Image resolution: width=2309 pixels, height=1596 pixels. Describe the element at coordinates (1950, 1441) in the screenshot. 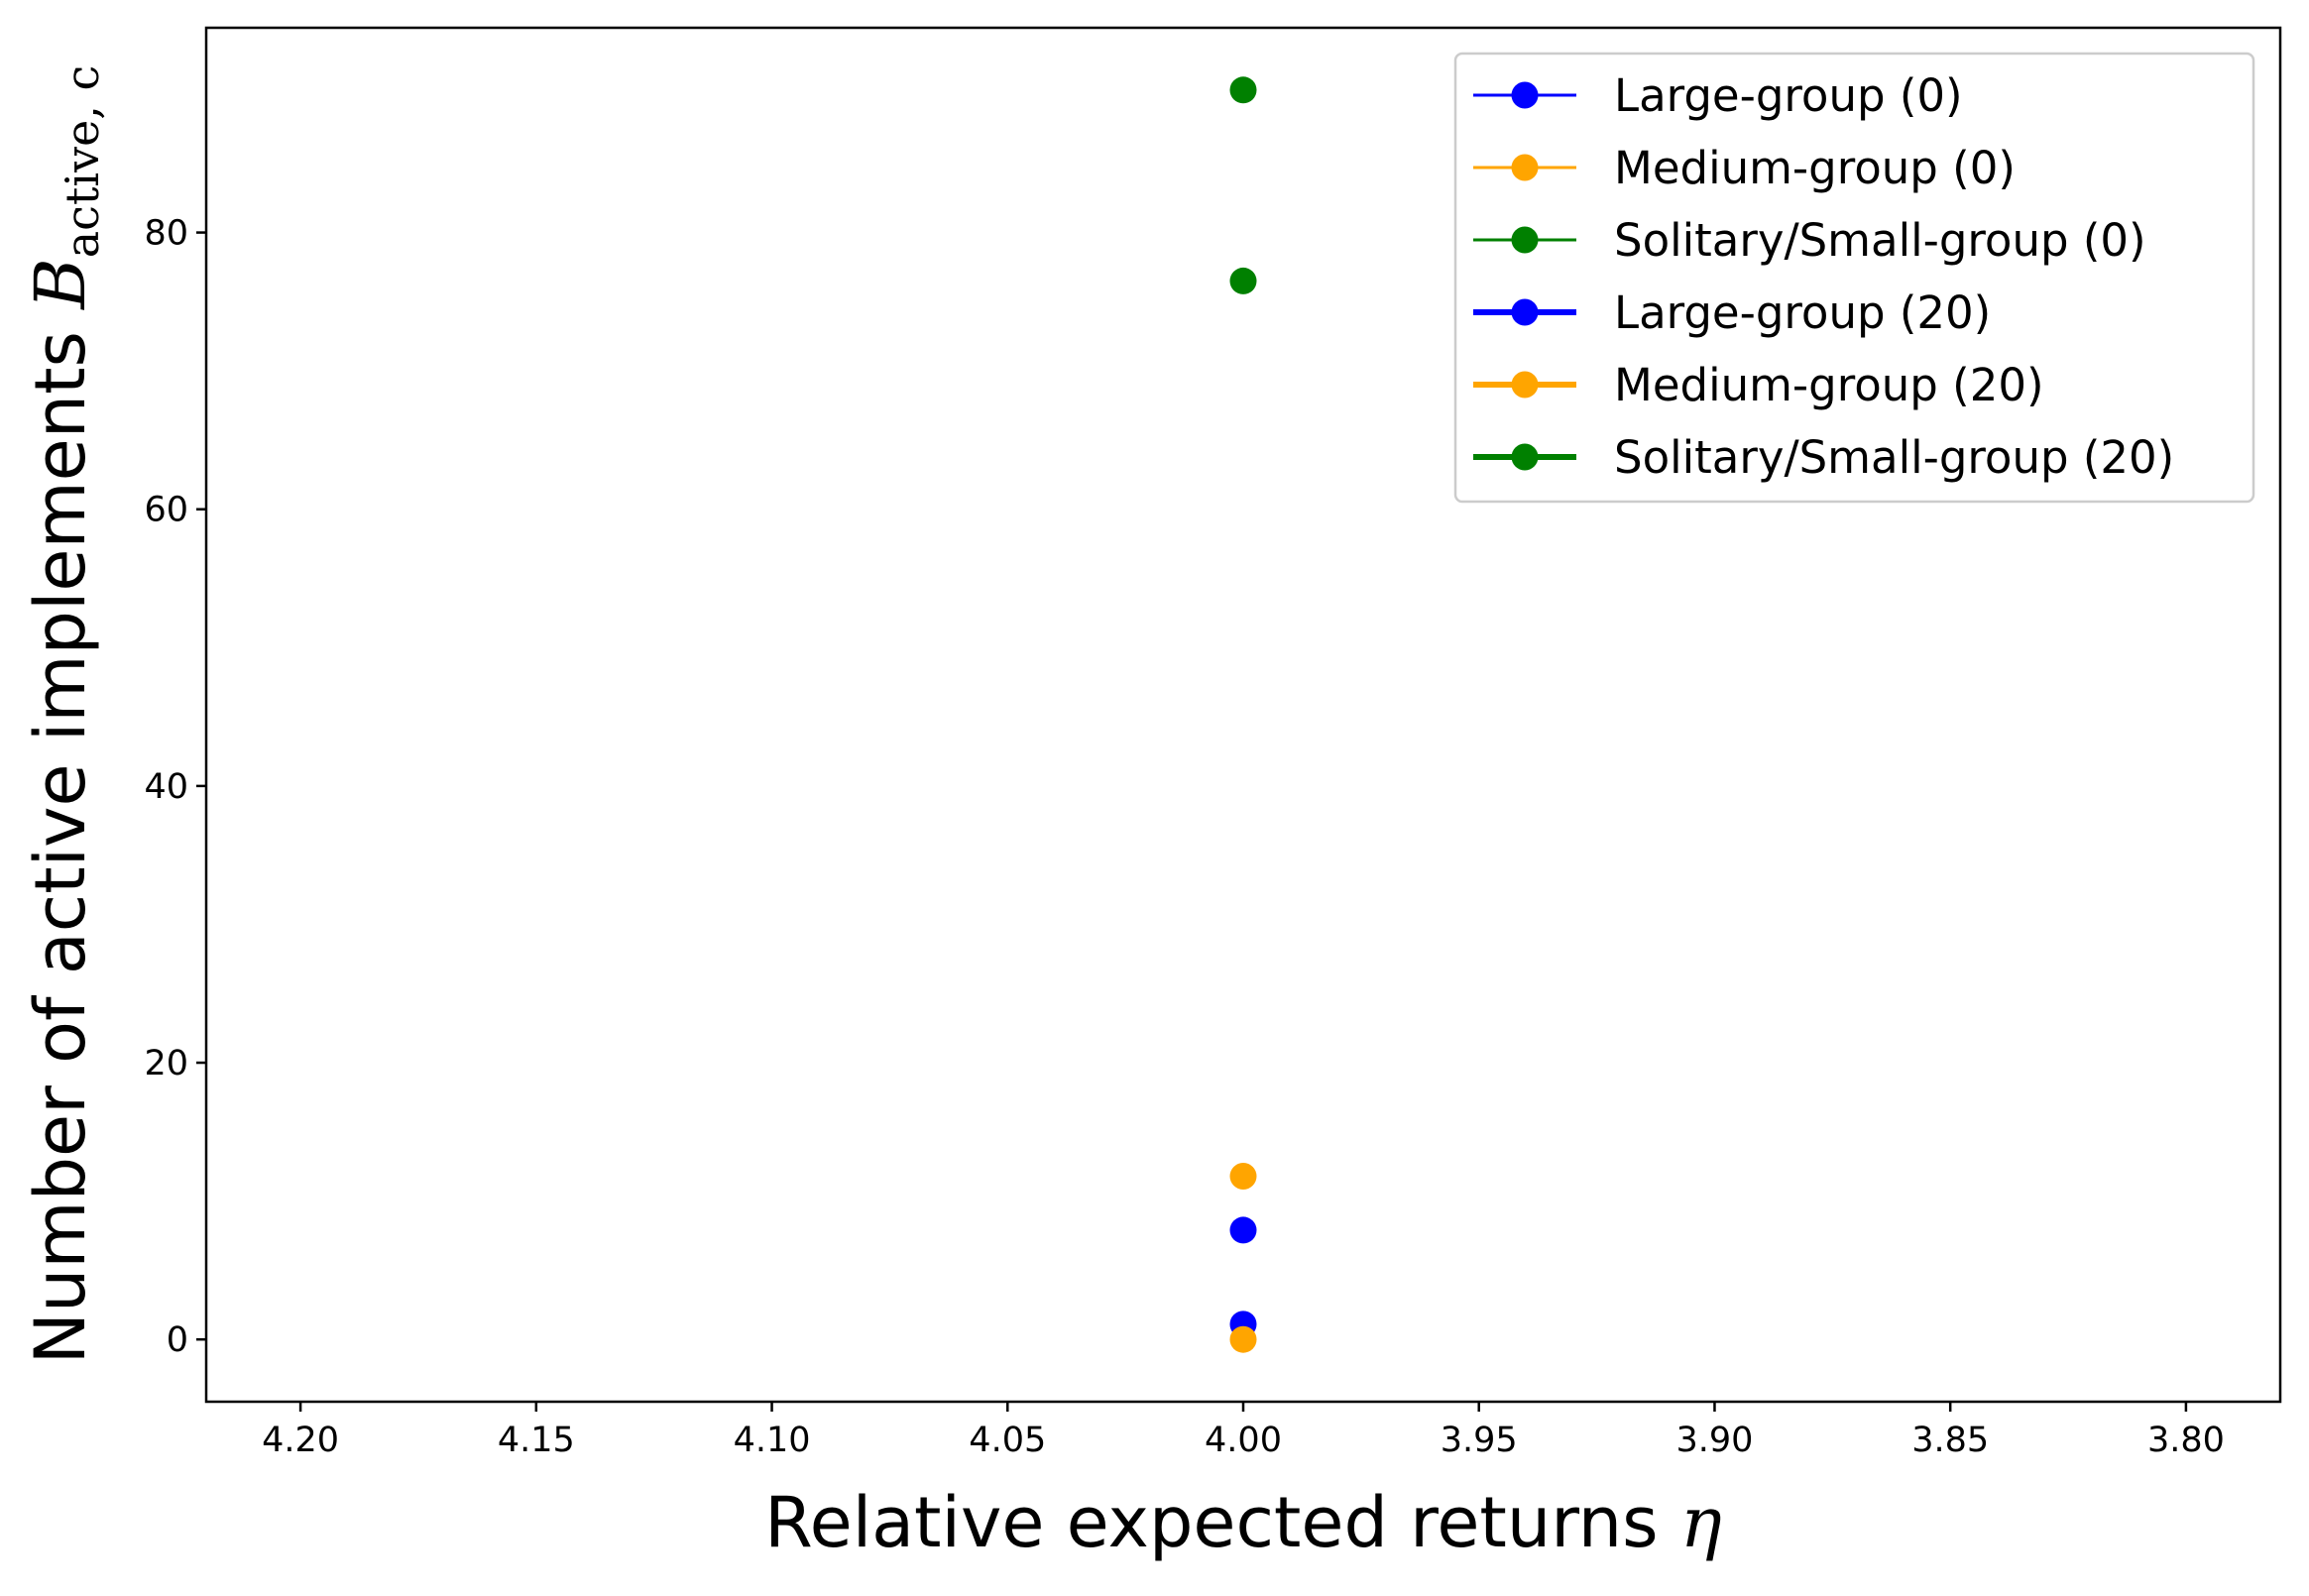

I see `x-tick-label: 3.85` at that location.